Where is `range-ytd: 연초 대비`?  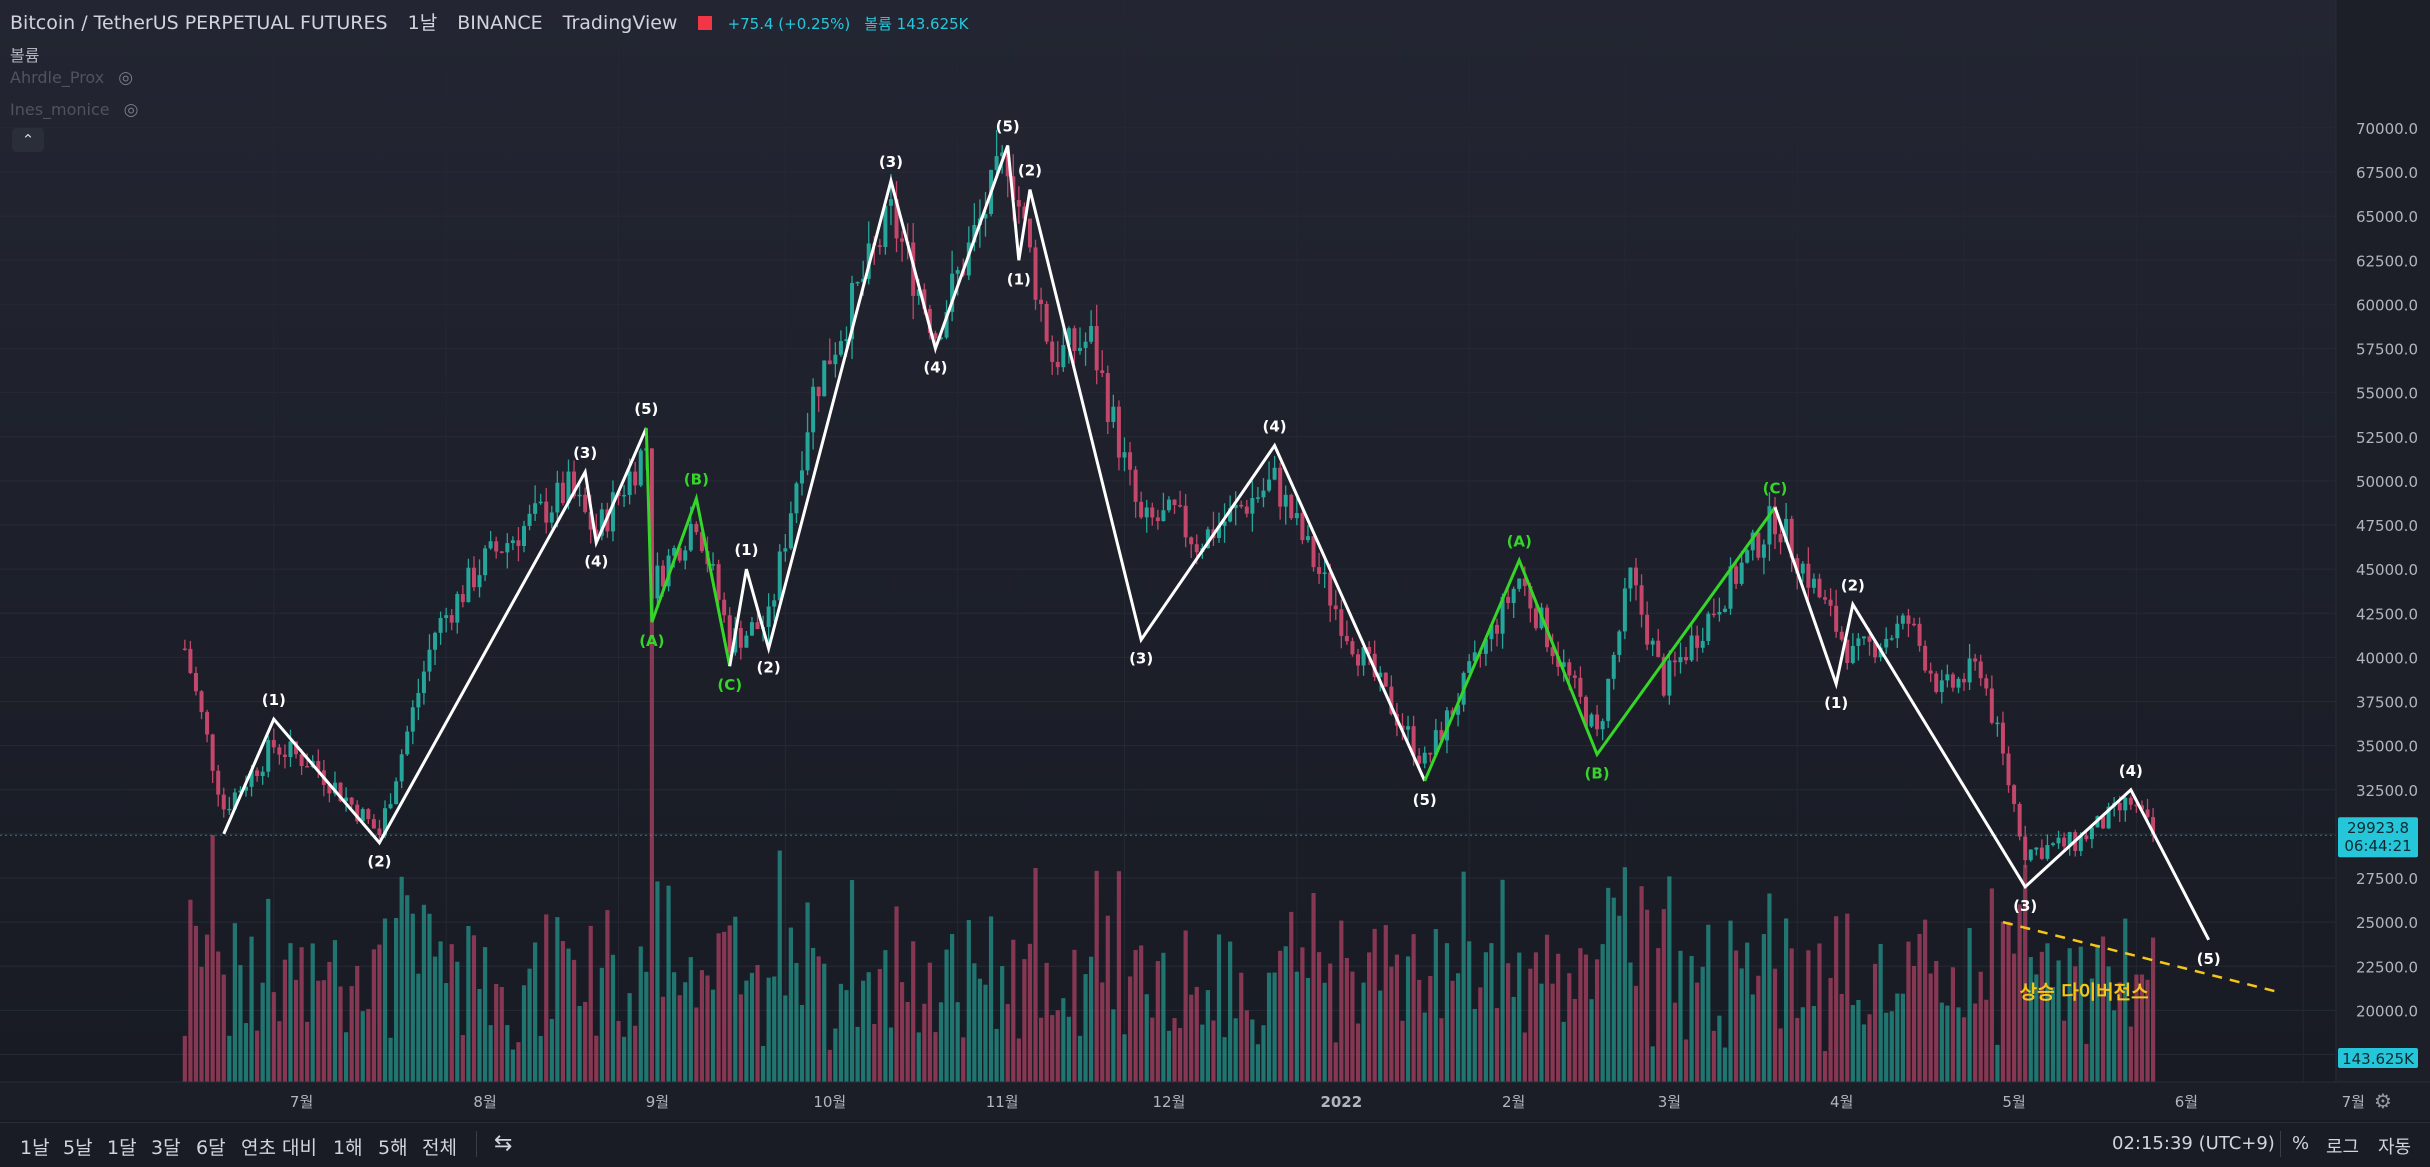
range-ytd: 연초 대비 is located at coordinates (279, 1148).